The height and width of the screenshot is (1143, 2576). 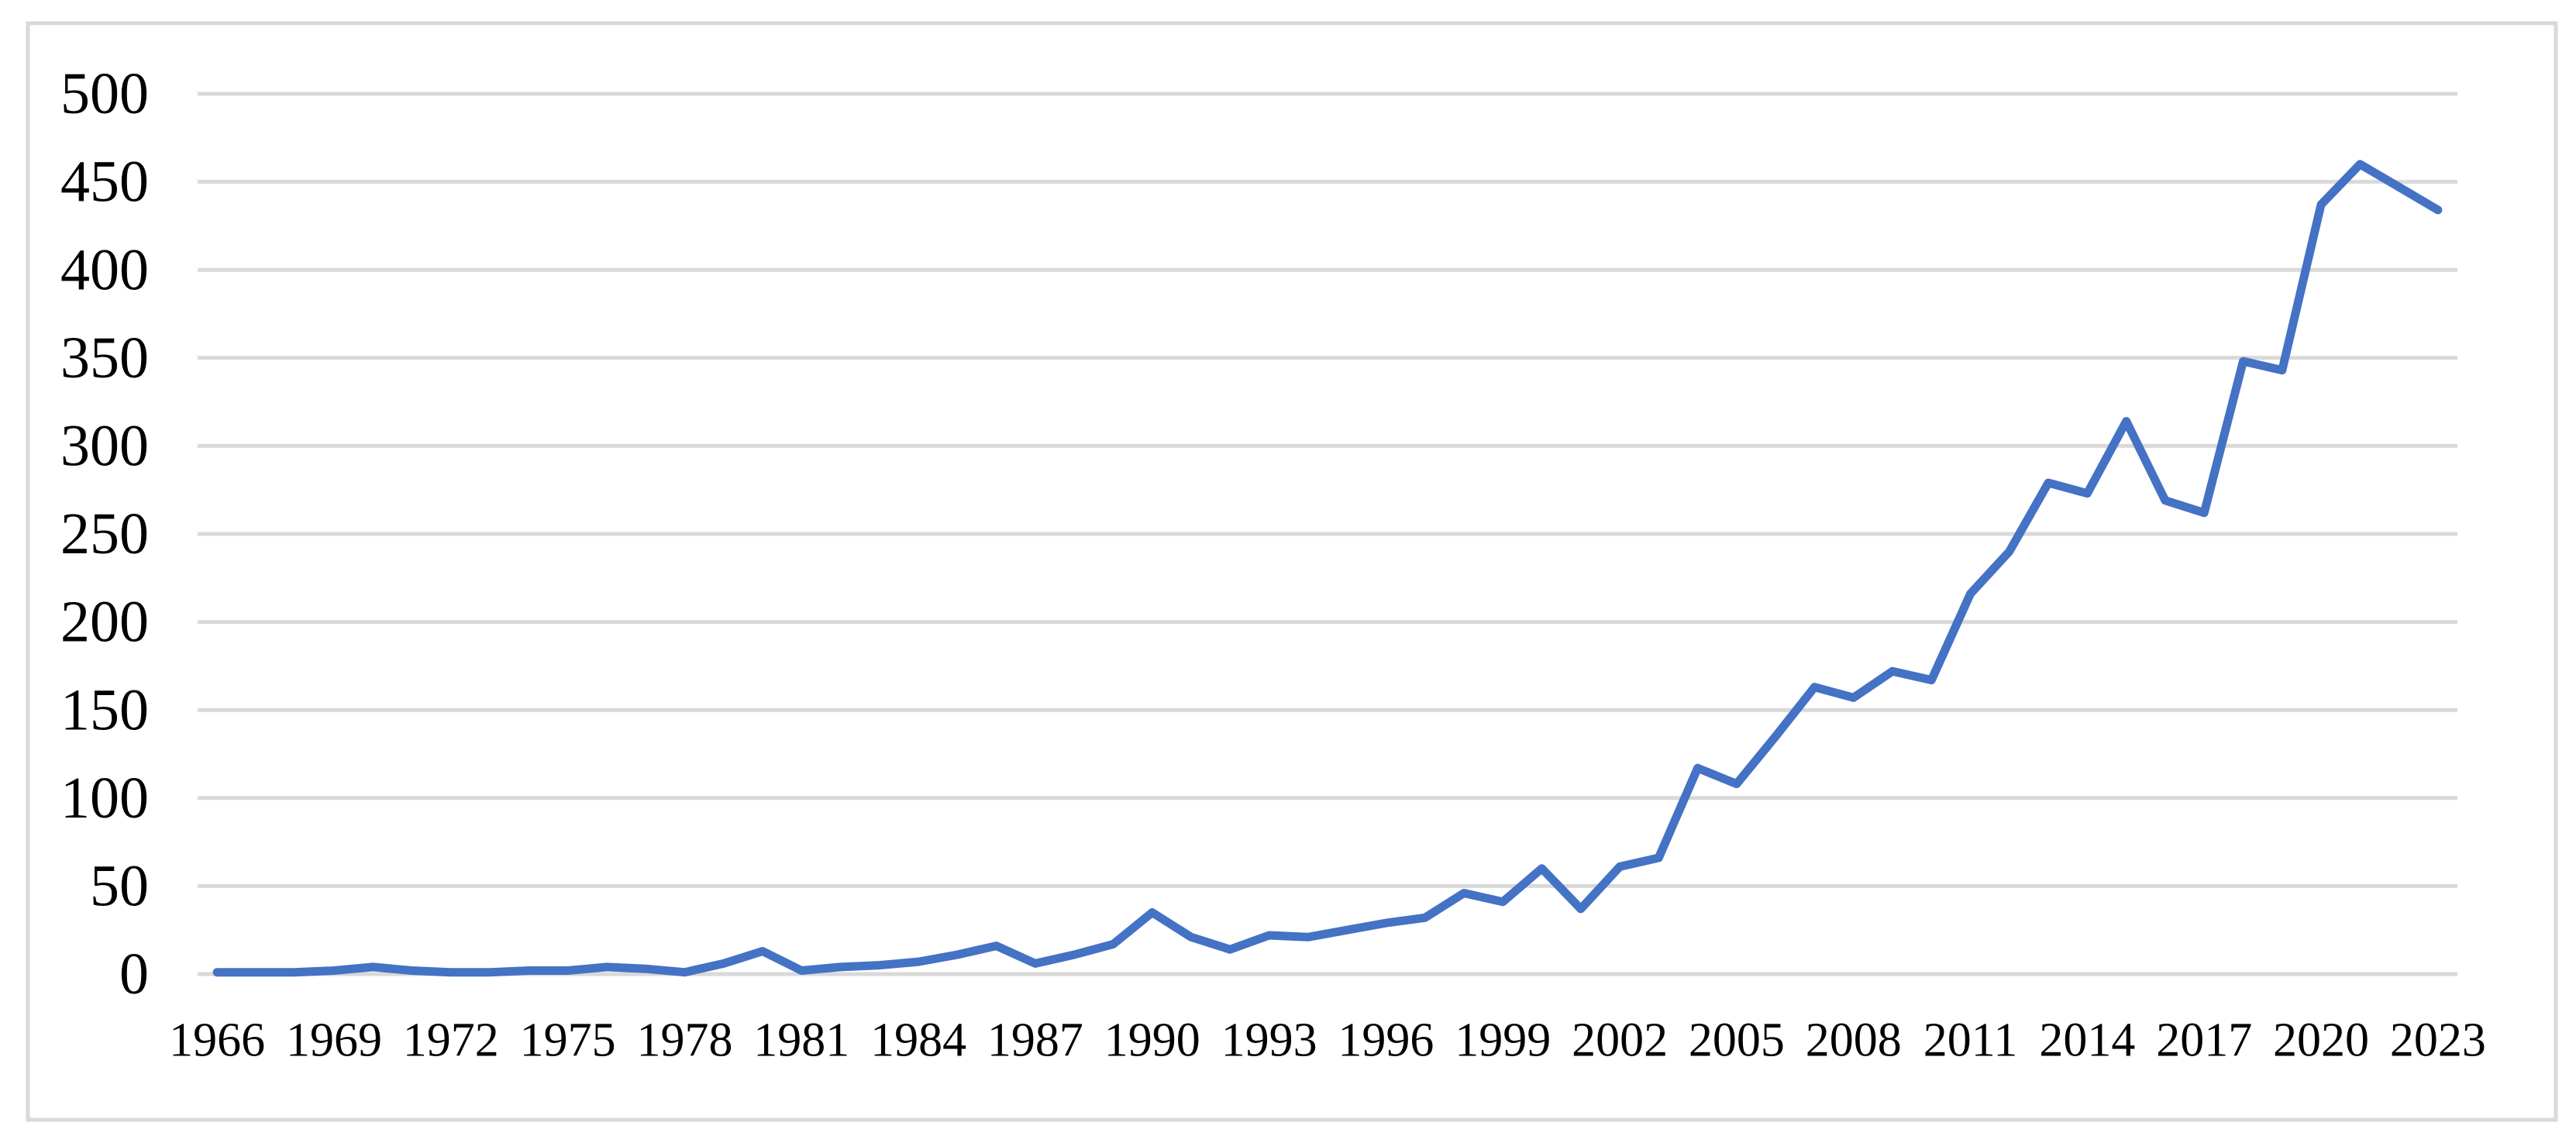 I want to click on x-tick-label-2023: 2023, so click(x=2438, y=1040).